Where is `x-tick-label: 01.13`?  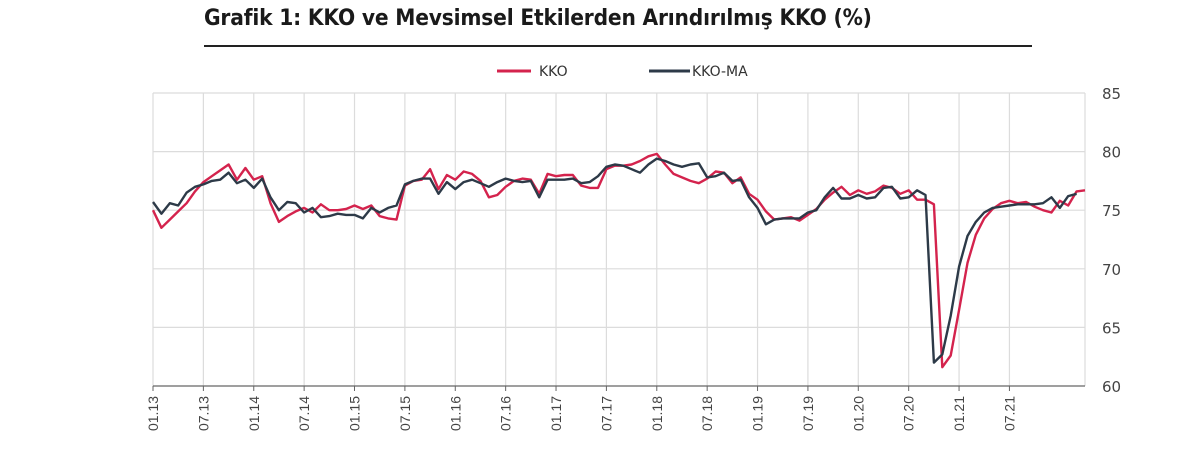
x-tick-label: 01.13 is located at coordinates (153, 413).